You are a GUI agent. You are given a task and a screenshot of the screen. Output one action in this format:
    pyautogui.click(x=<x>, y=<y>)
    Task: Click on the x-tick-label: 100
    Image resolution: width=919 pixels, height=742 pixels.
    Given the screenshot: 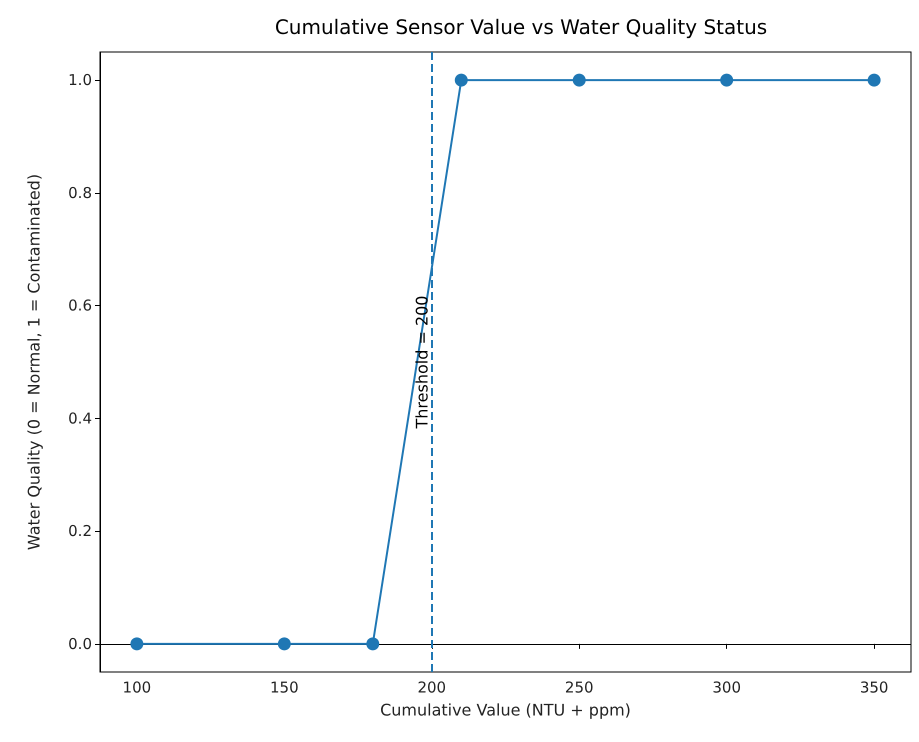 What is the action you would take?
    pyautogui.click(x=137, y=687)
    